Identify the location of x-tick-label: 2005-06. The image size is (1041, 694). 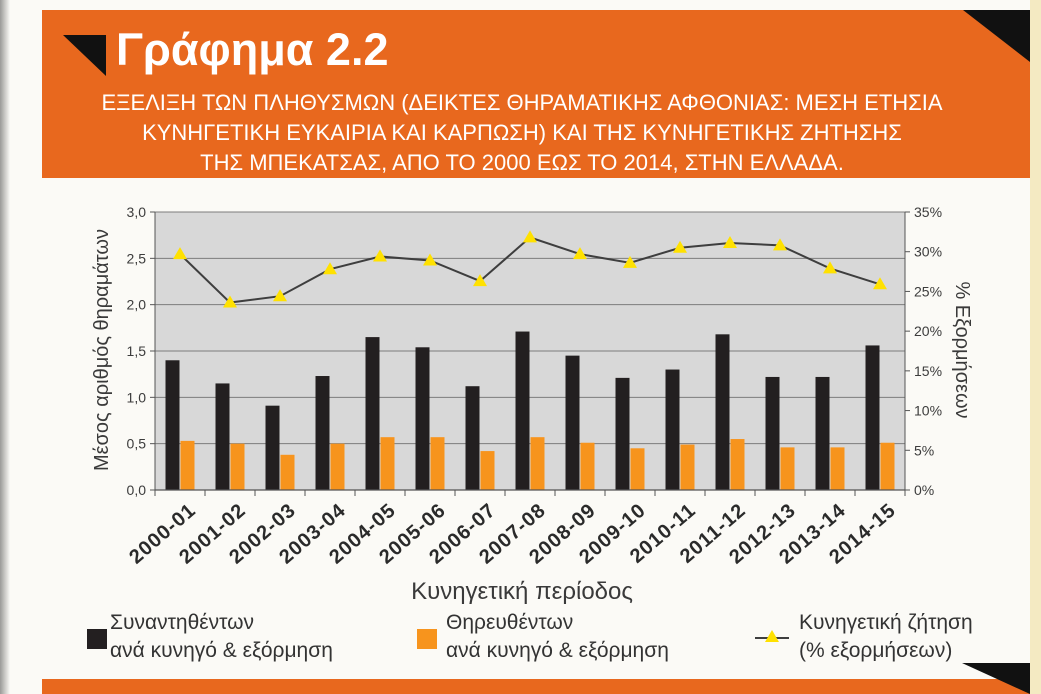
(412, 533).